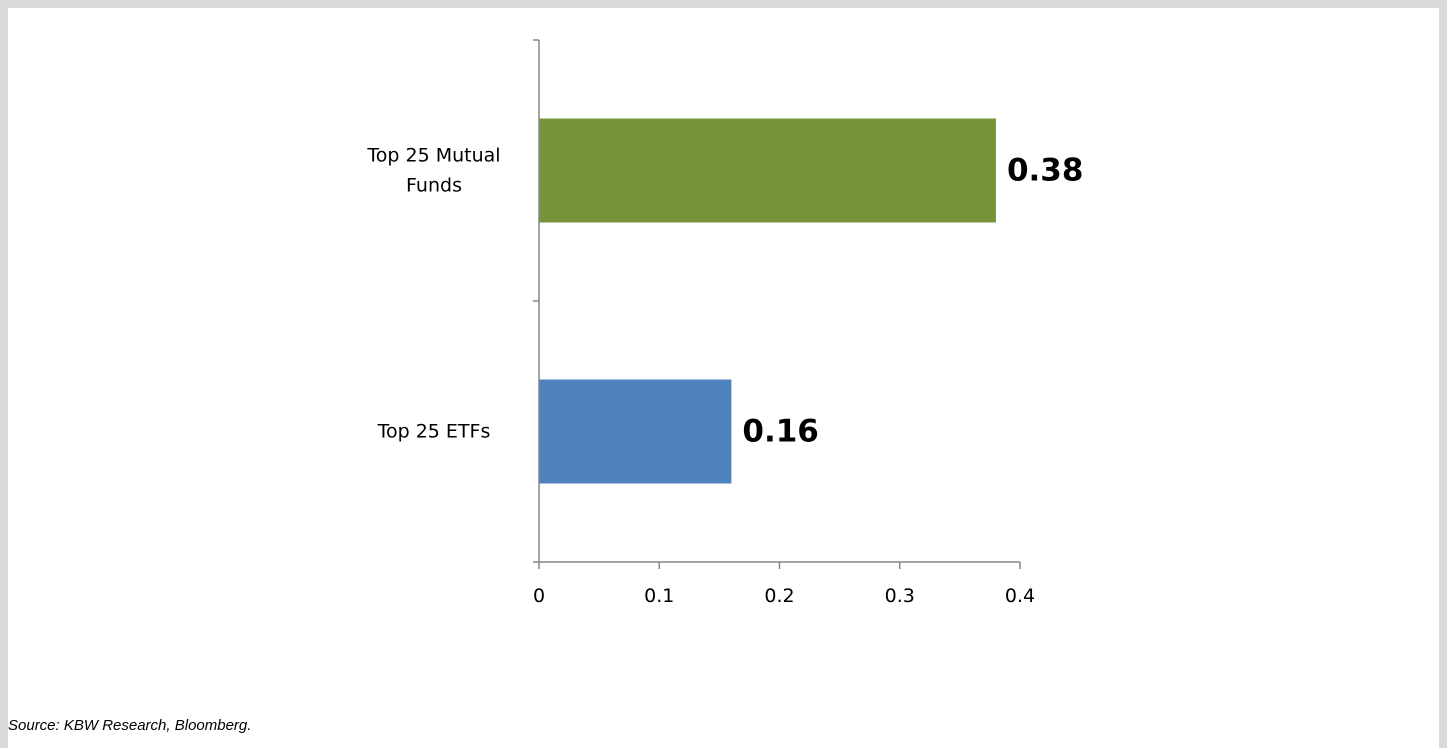 The width and height of the screenshot is (1447, 748). What do you see at coordinates (539, 596) in the screenshot?
I see `x-tick-label-0: 0` at bounding box center [539, 596].